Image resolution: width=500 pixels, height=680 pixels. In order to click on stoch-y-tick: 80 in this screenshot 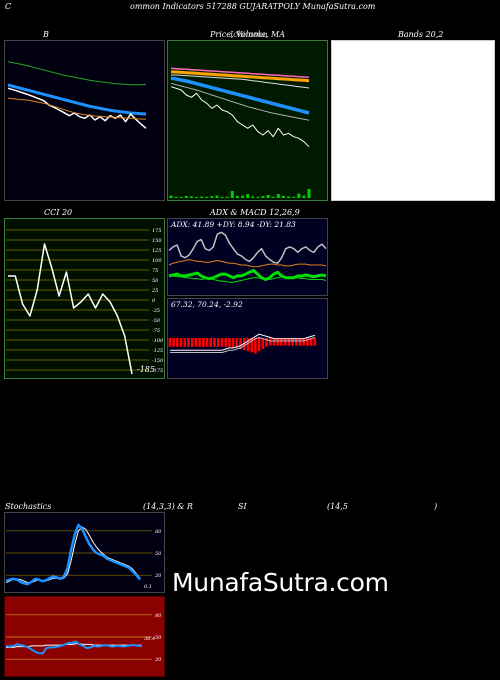, I will do `click(158, 532)`.